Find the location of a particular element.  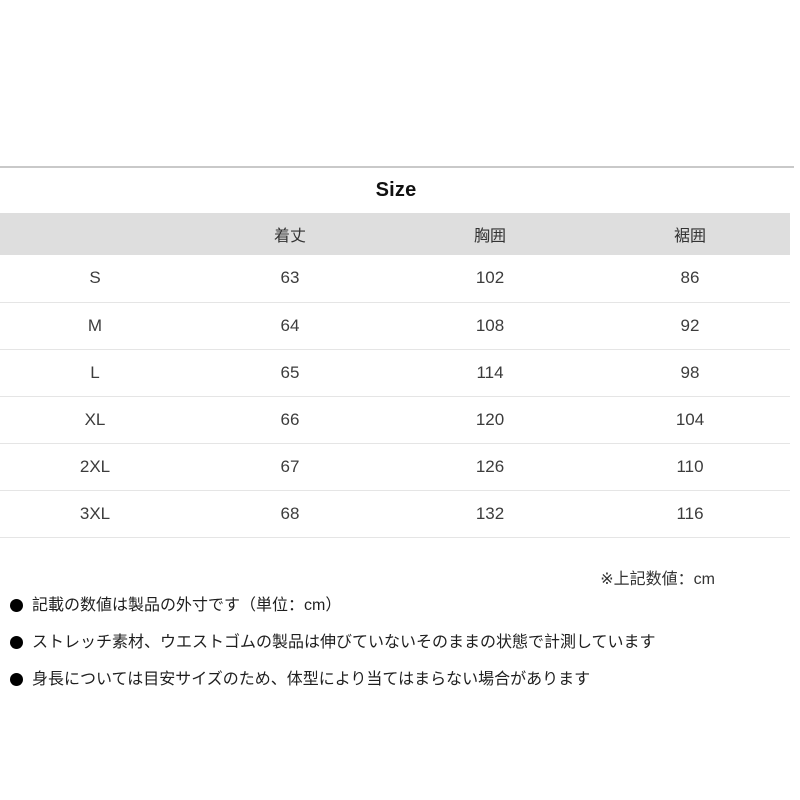

value-cell: 68 is located at coordinates (290, 514).